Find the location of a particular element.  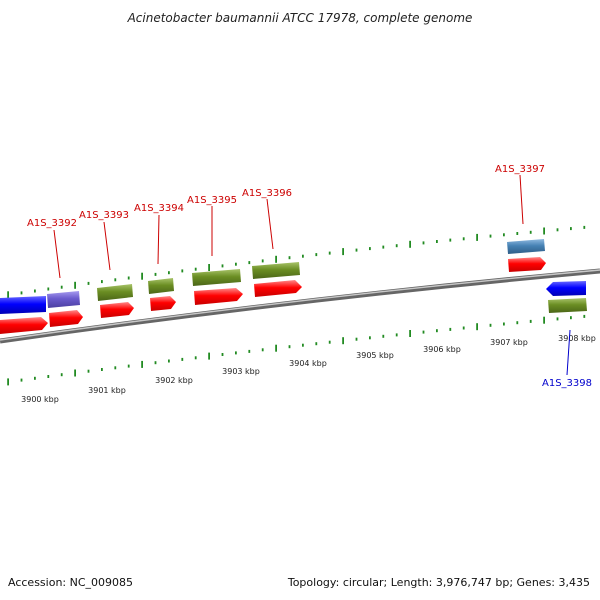

gene-label-a1s-3393: A1S_3393 is located at coordinates (104, 215).